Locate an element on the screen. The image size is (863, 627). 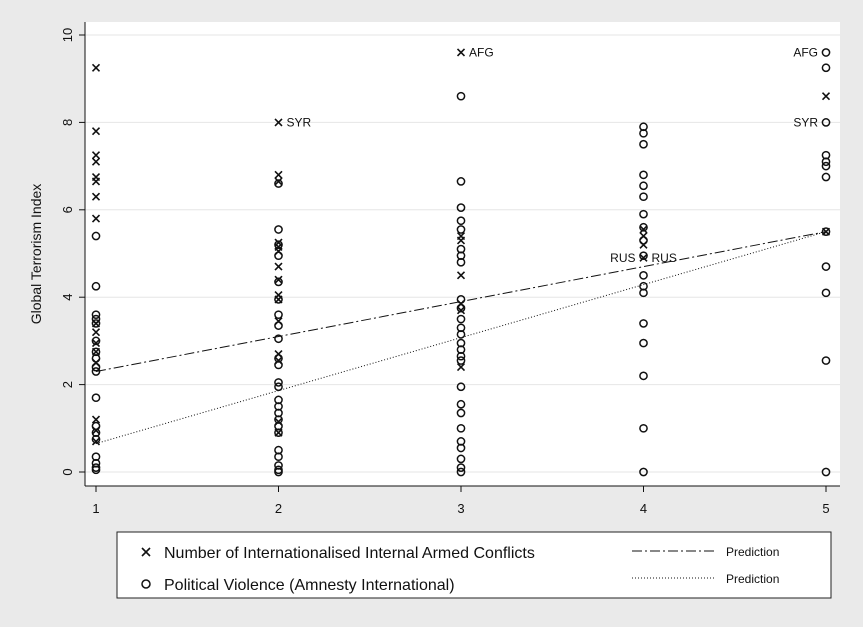
x-tick-label: 5 is located at coordinates (825, 508).